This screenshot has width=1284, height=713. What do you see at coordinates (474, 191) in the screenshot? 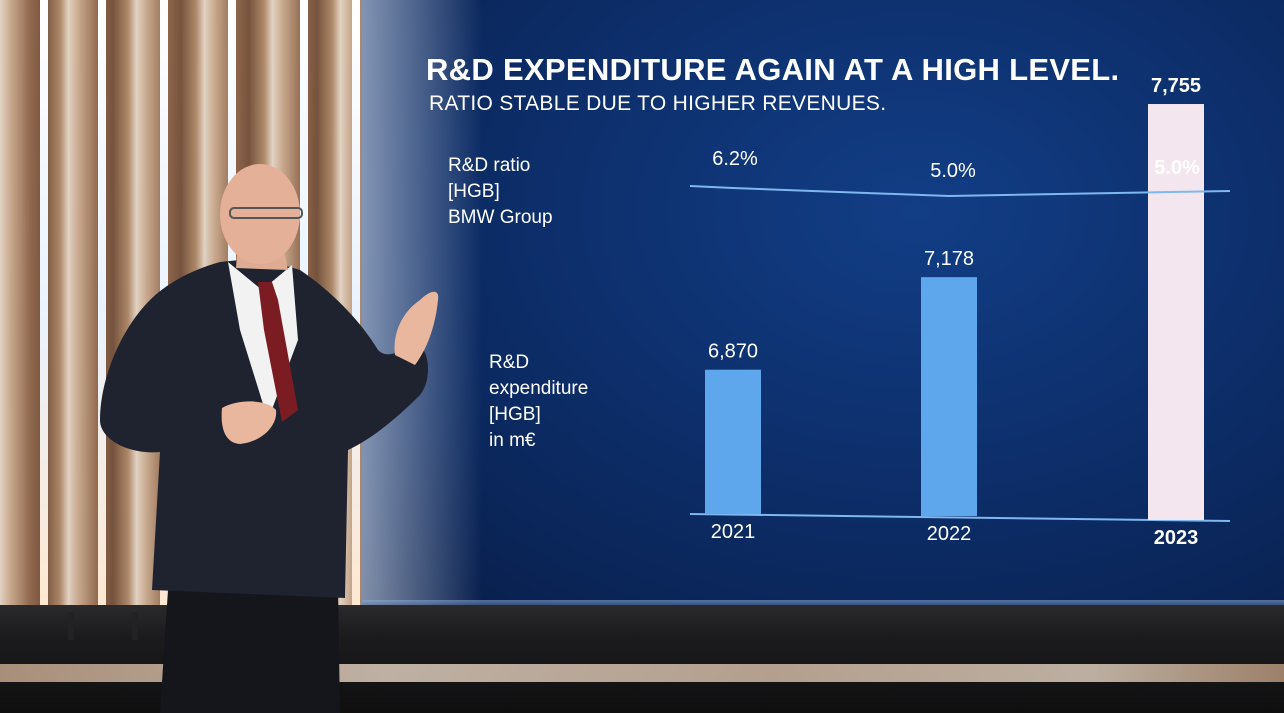
I see `ratio-label-line: [HGB]` at bounding box center [474, 191].